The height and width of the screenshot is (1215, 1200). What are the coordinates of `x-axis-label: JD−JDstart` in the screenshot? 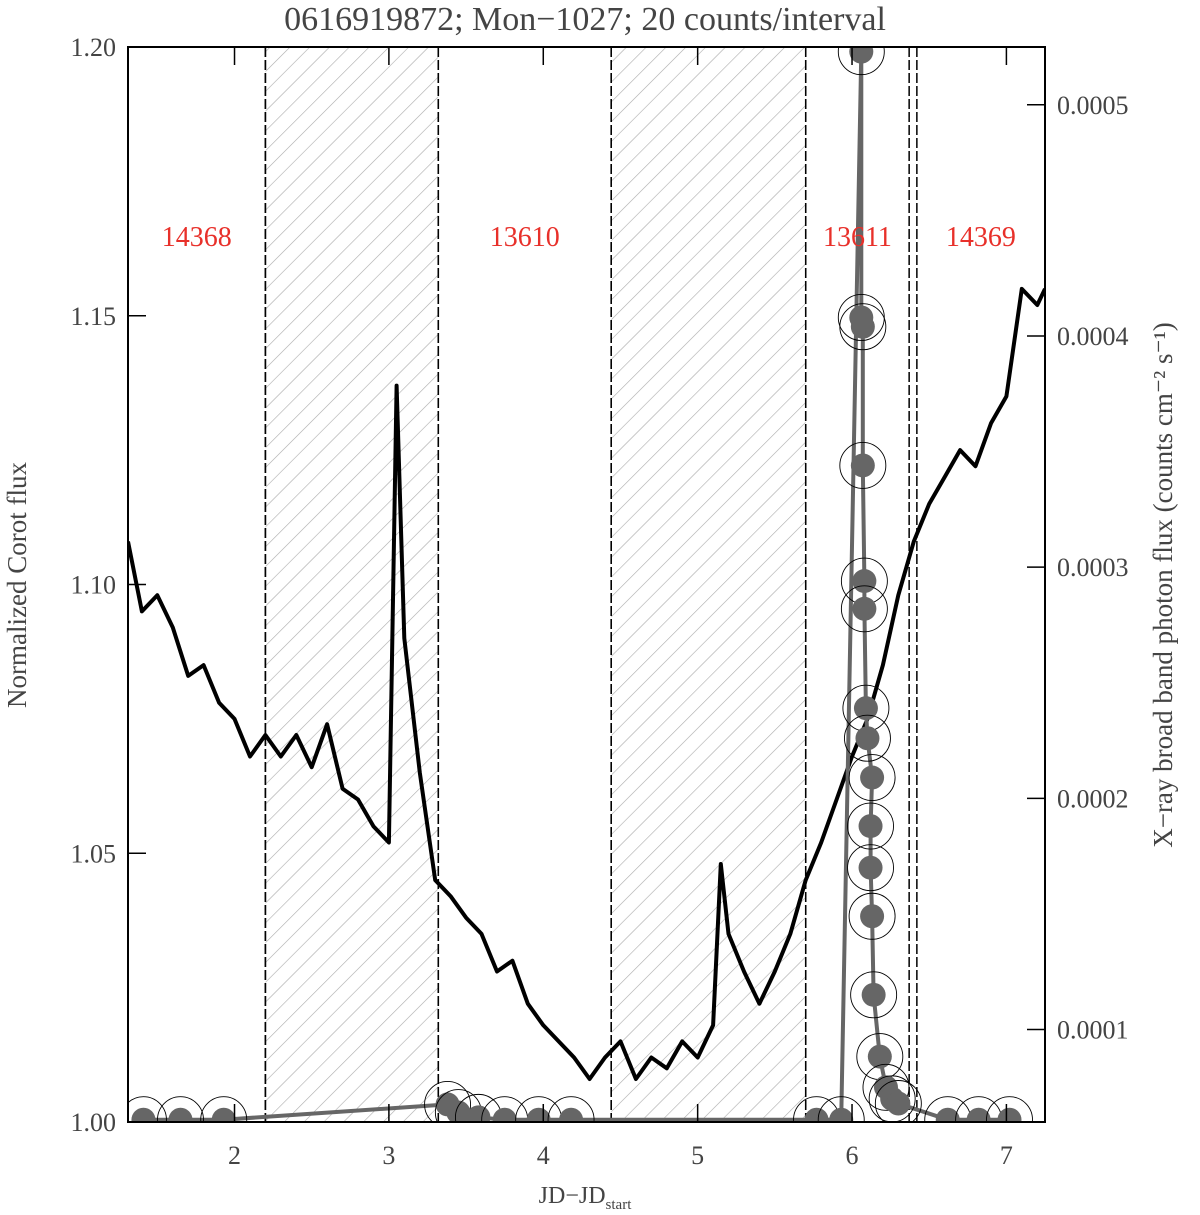 It's located at (586, 1196).